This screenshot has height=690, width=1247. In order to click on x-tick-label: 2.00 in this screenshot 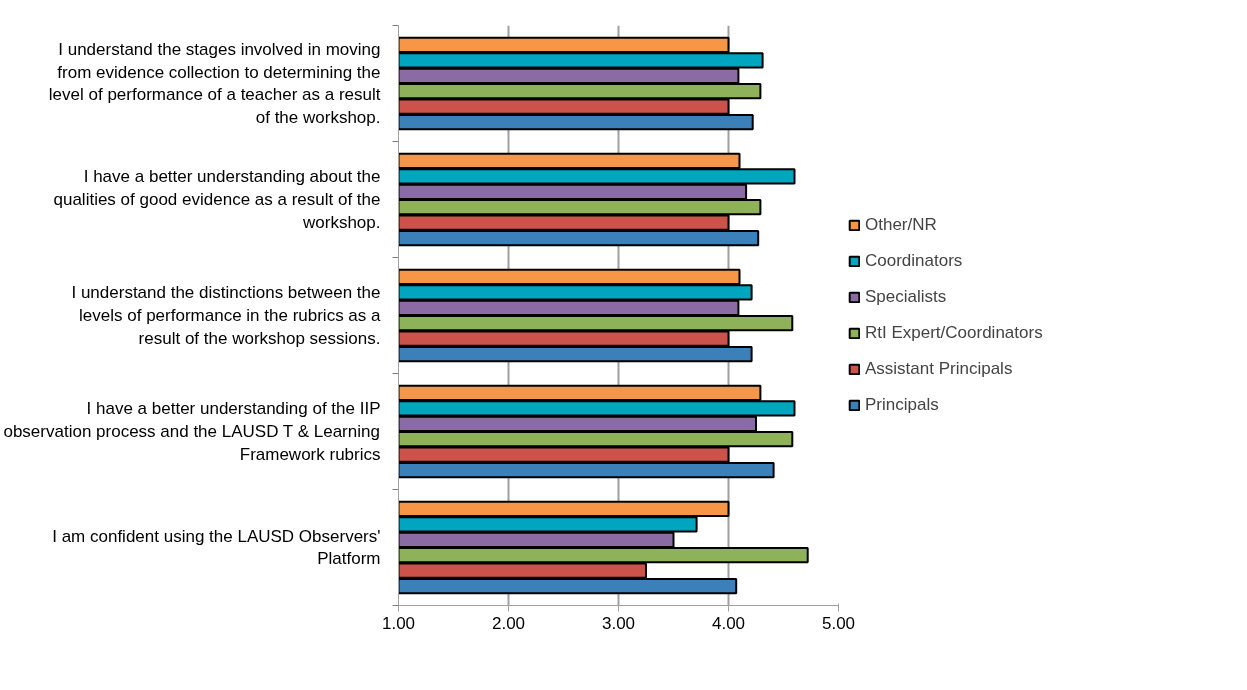, I will do `click(508, 623)`.